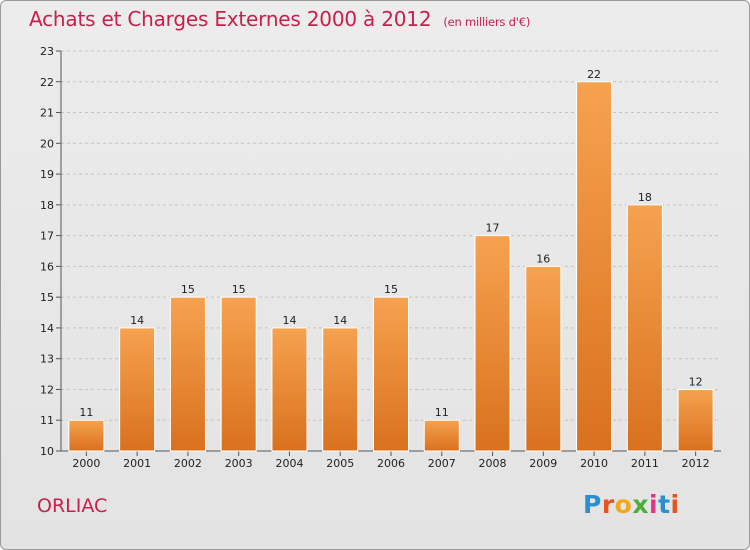  I want to click on x-tick-label: 2007, so click(442, 463).